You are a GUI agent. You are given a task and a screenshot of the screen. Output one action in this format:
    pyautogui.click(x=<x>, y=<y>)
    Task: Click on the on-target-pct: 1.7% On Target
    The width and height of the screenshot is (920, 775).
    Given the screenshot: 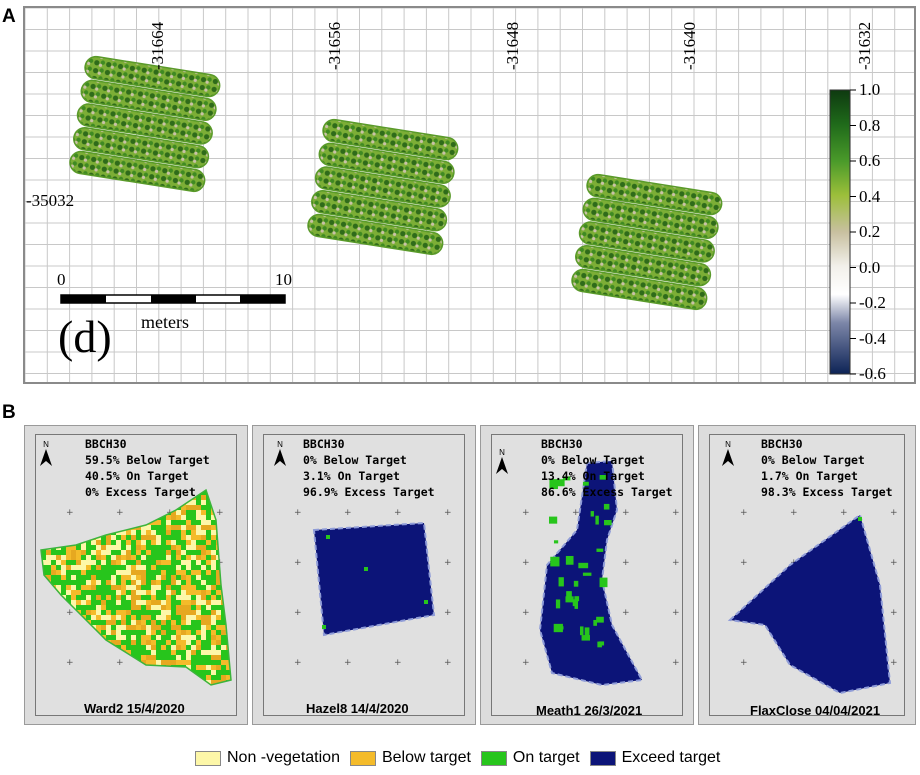 What is the action you would take?
    pyautogui.click(x=809, y=476)
    